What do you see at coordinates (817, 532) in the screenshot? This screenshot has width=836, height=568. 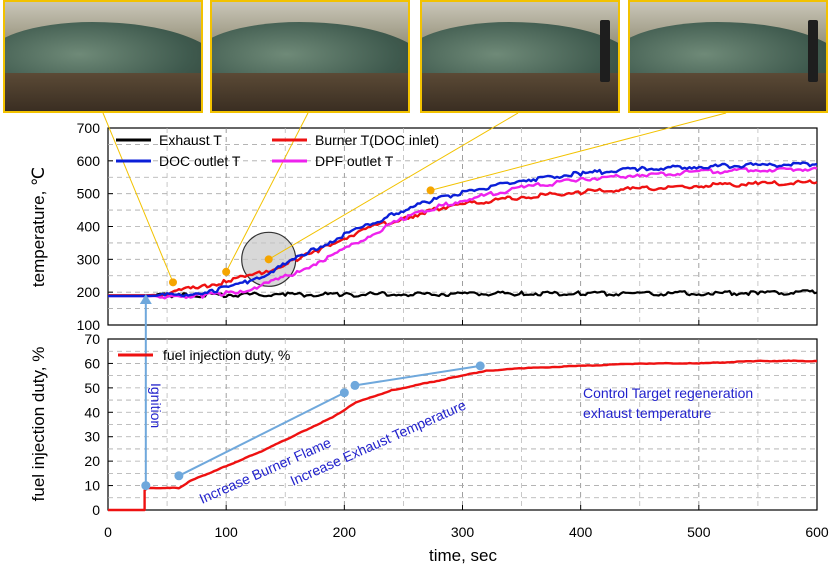 I see `x-tick-label: 600` at bounding box center [817, 532].